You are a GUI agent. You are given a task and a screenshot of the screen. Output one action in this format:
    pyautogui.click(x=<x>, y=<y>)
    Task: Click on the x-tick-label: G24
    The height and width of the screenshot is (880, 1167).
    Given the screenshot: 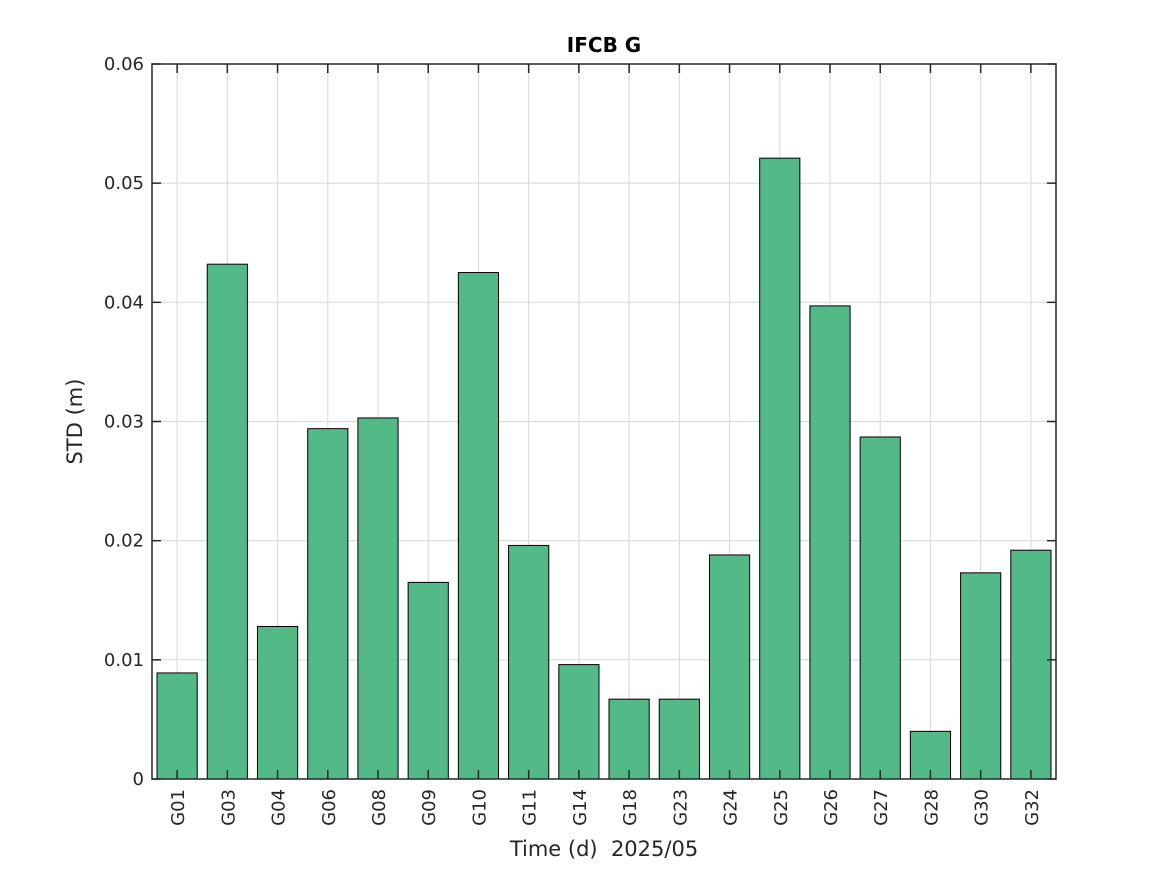 What is the action you would take?
    pyautogui.click(x=731, y=807)
    